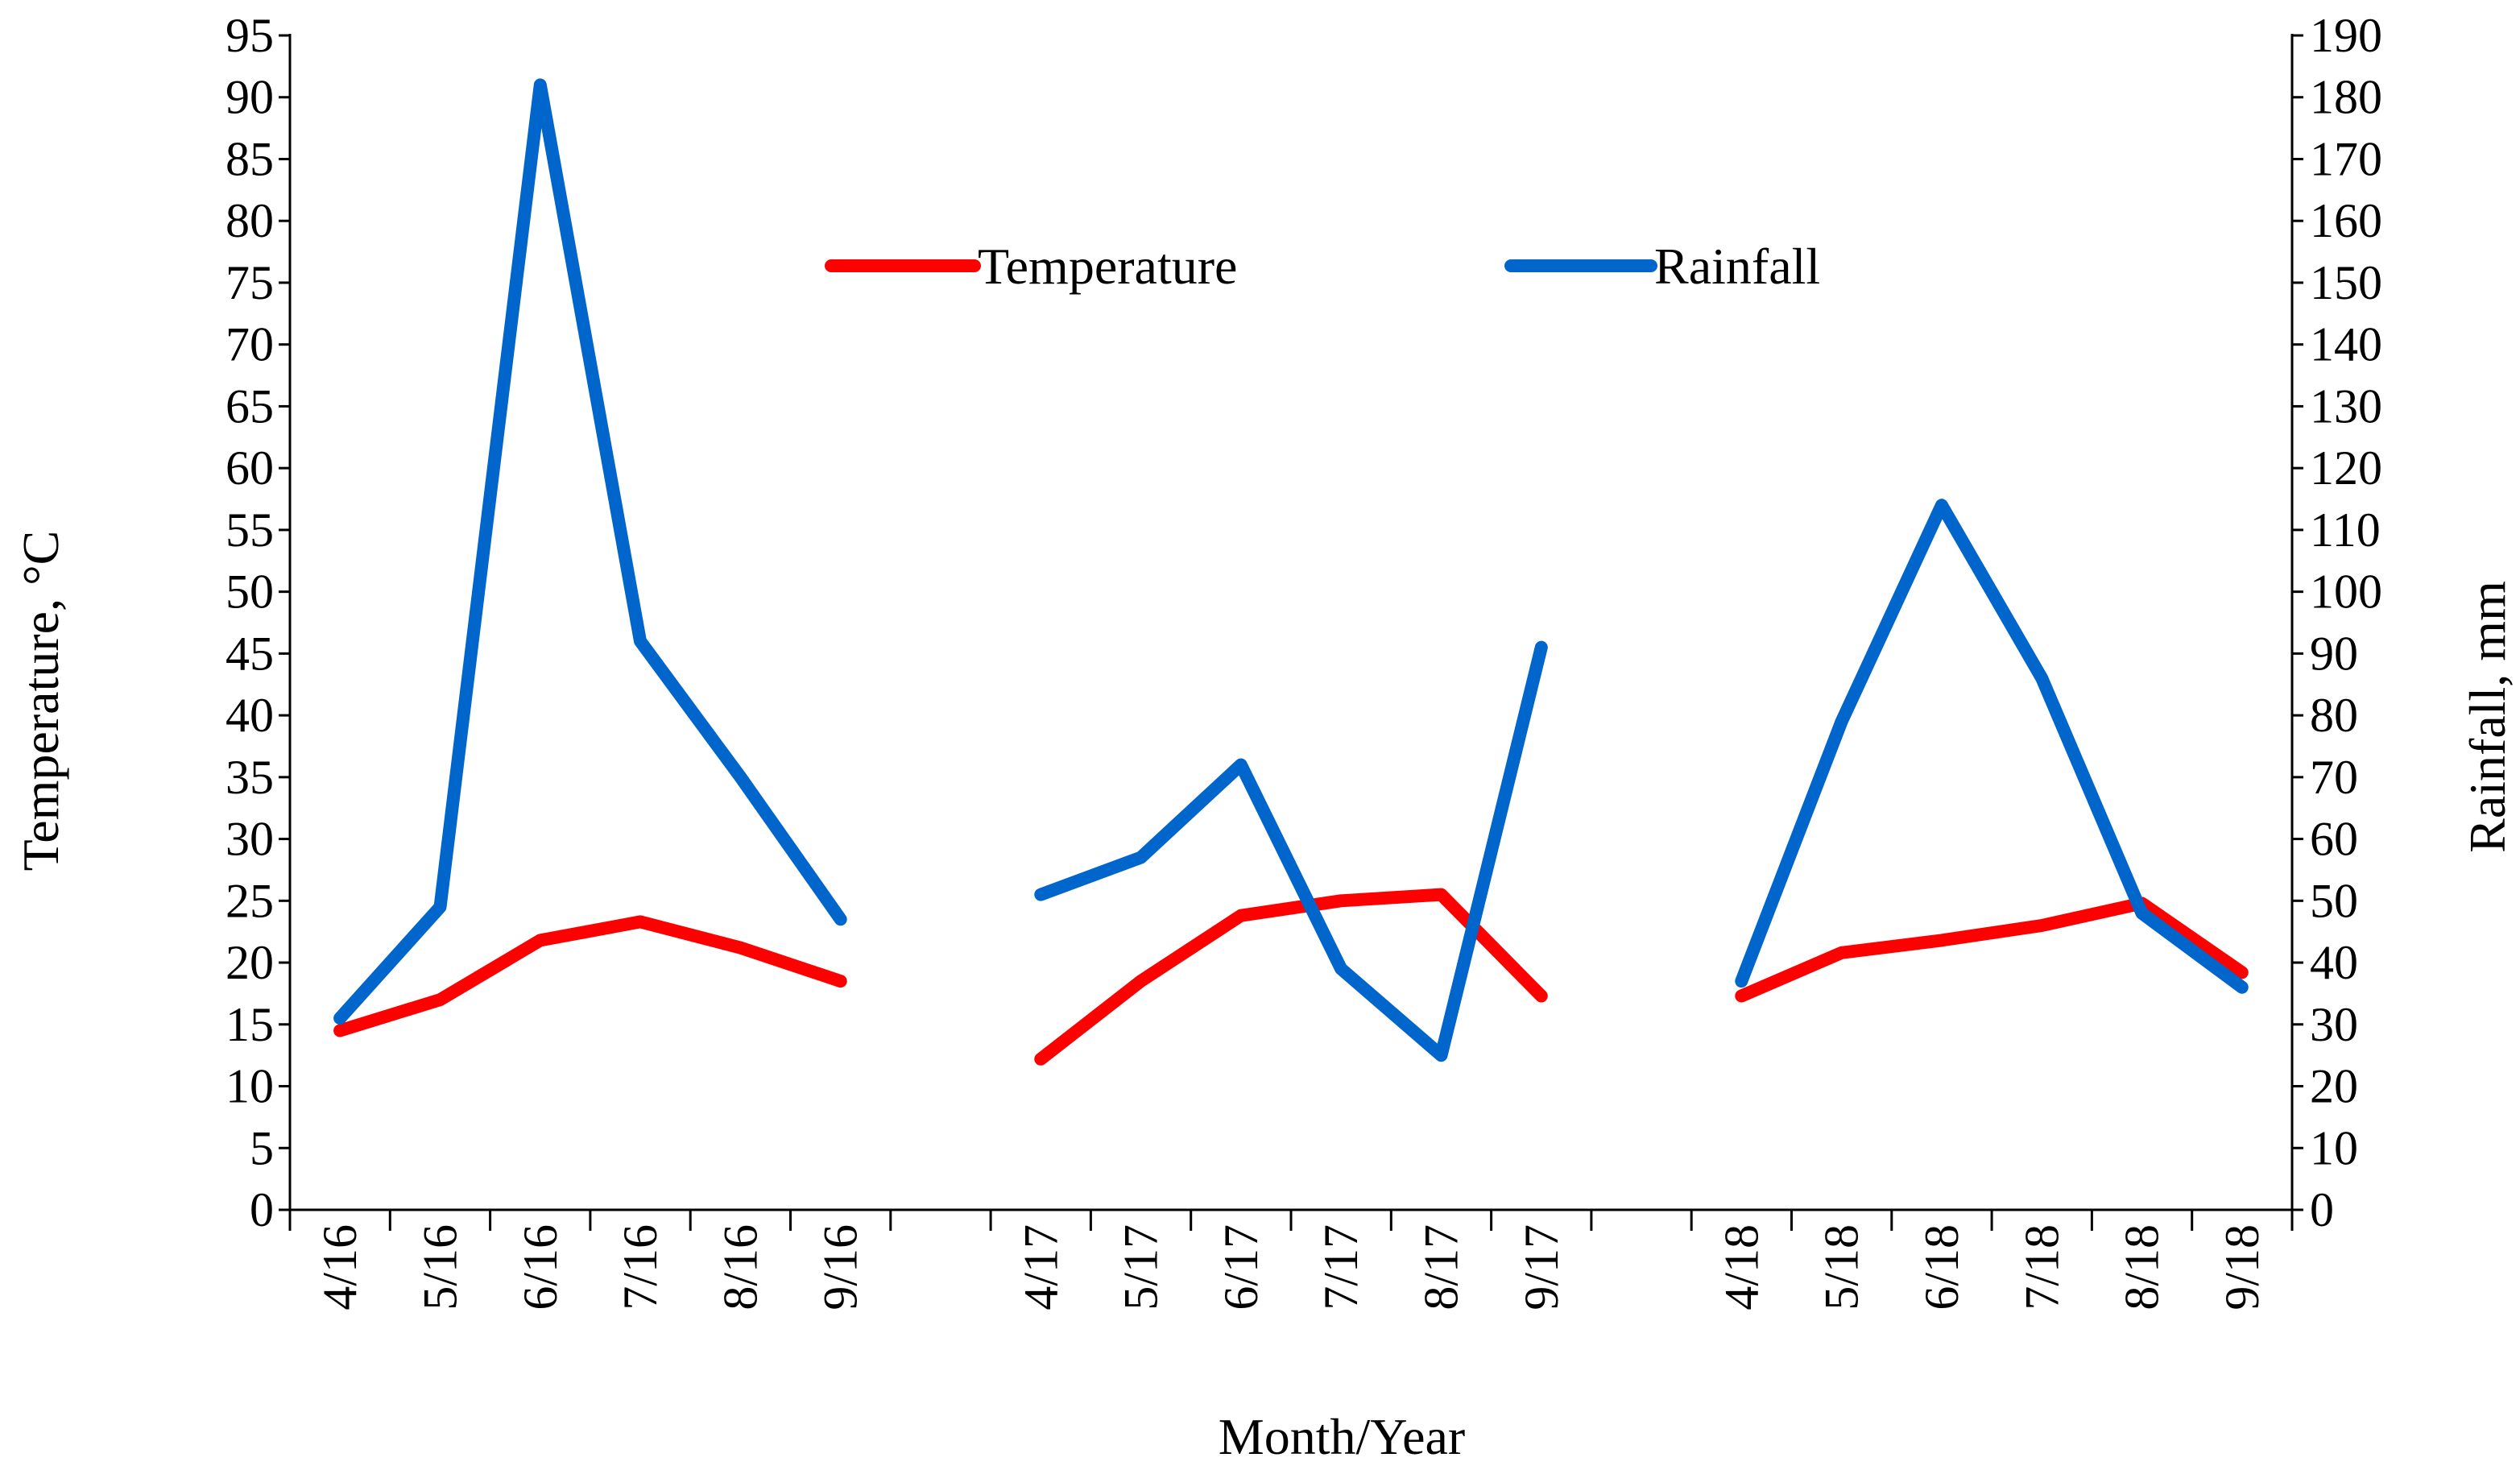 The image size is (2520, 1470). What do you see at coordinates (640, 1267) in the screenshot?
I see `x-tick-label: 7/16` at bounding box center [640, 1267].